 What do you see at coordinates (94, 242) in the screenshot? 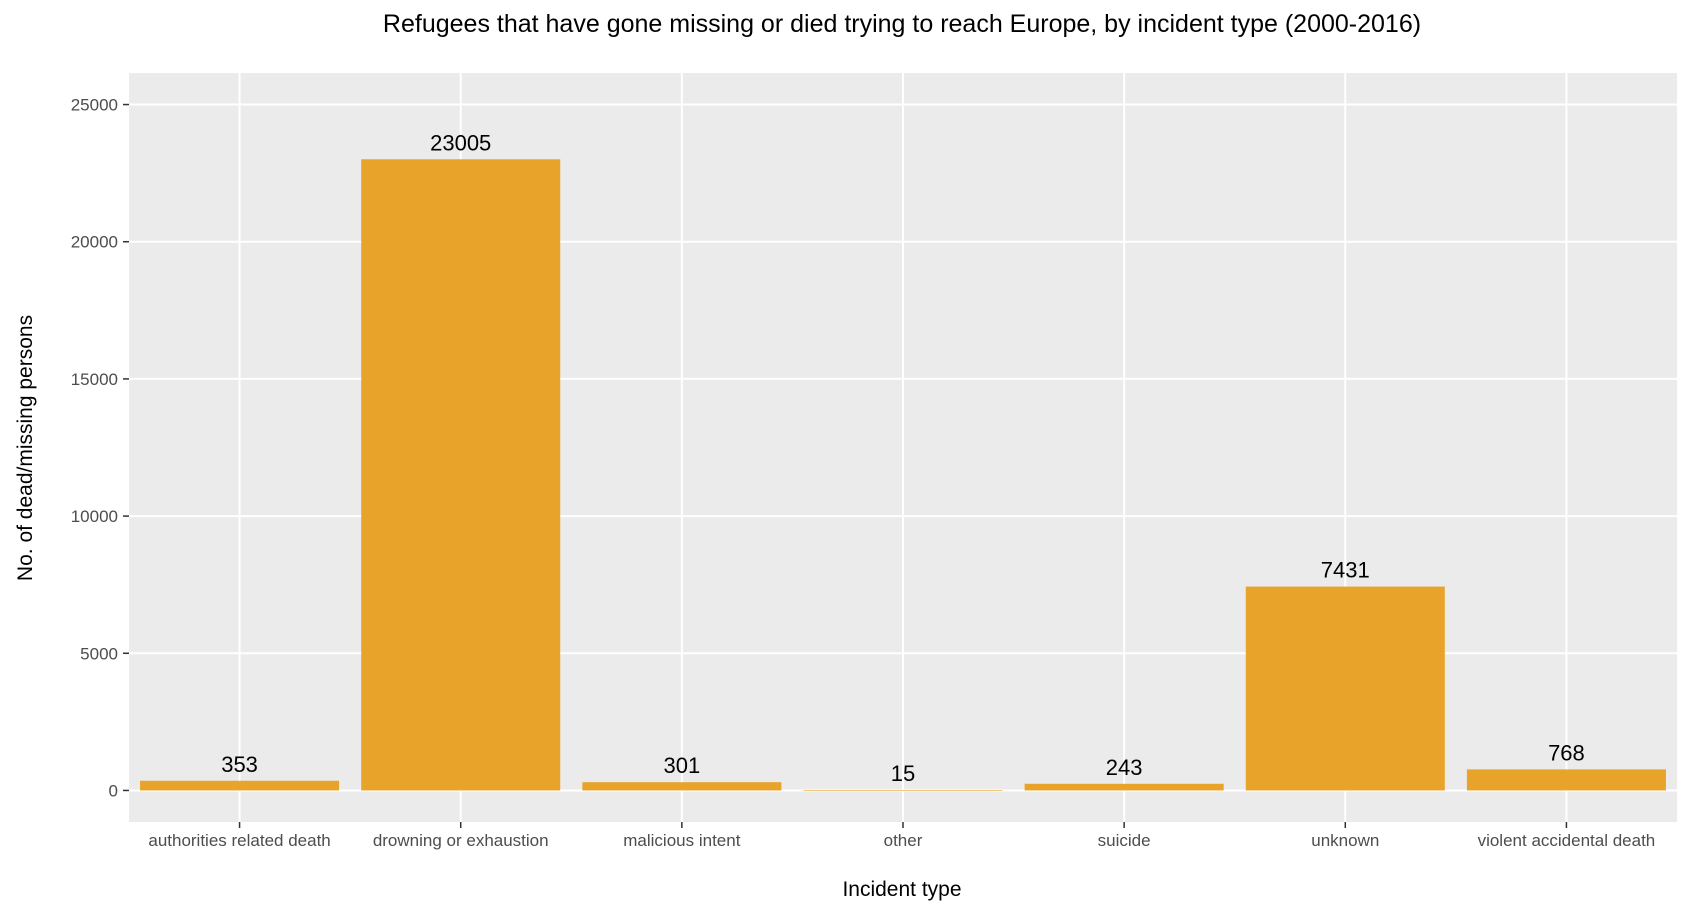
I see `y-tick-label: 20000` at bounding box center [94, 242].